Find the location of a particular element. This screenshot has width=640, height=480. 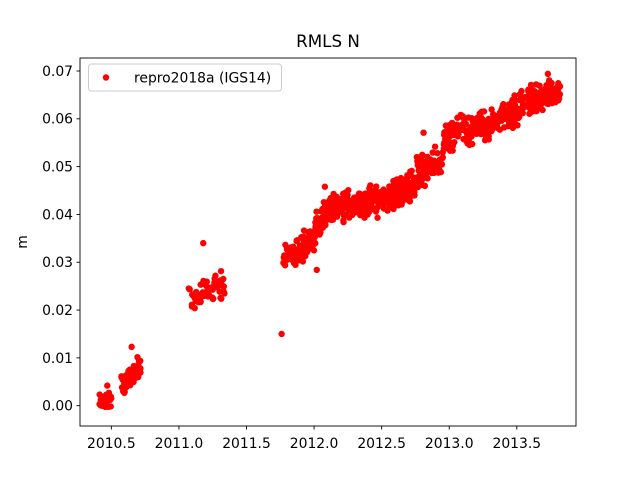

x-tick-label: 2012.5 is located at coordinates (381, 444).